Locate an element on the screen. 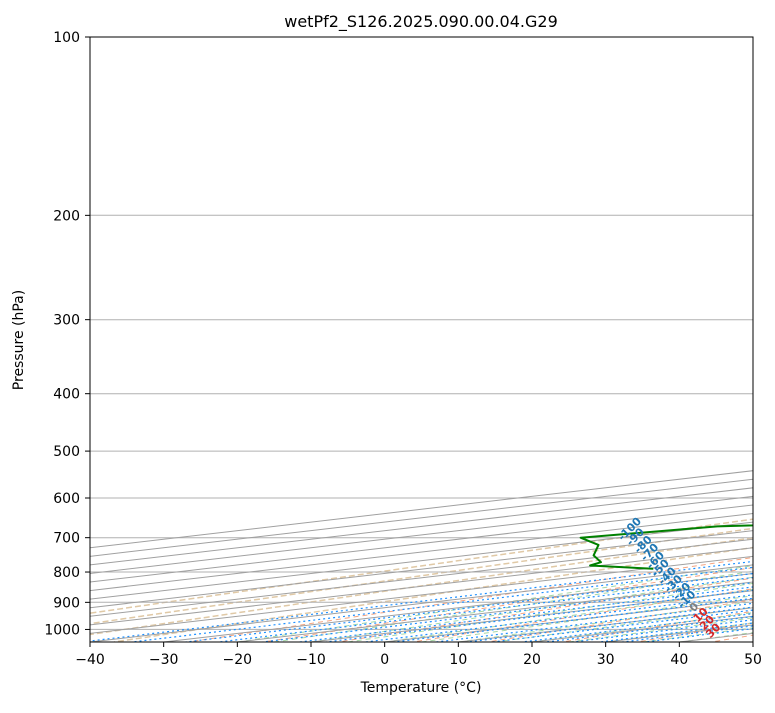 The width and height of the screenshot is (775, 713). y-tick-label: 300 is located at coordinates (66, 321).